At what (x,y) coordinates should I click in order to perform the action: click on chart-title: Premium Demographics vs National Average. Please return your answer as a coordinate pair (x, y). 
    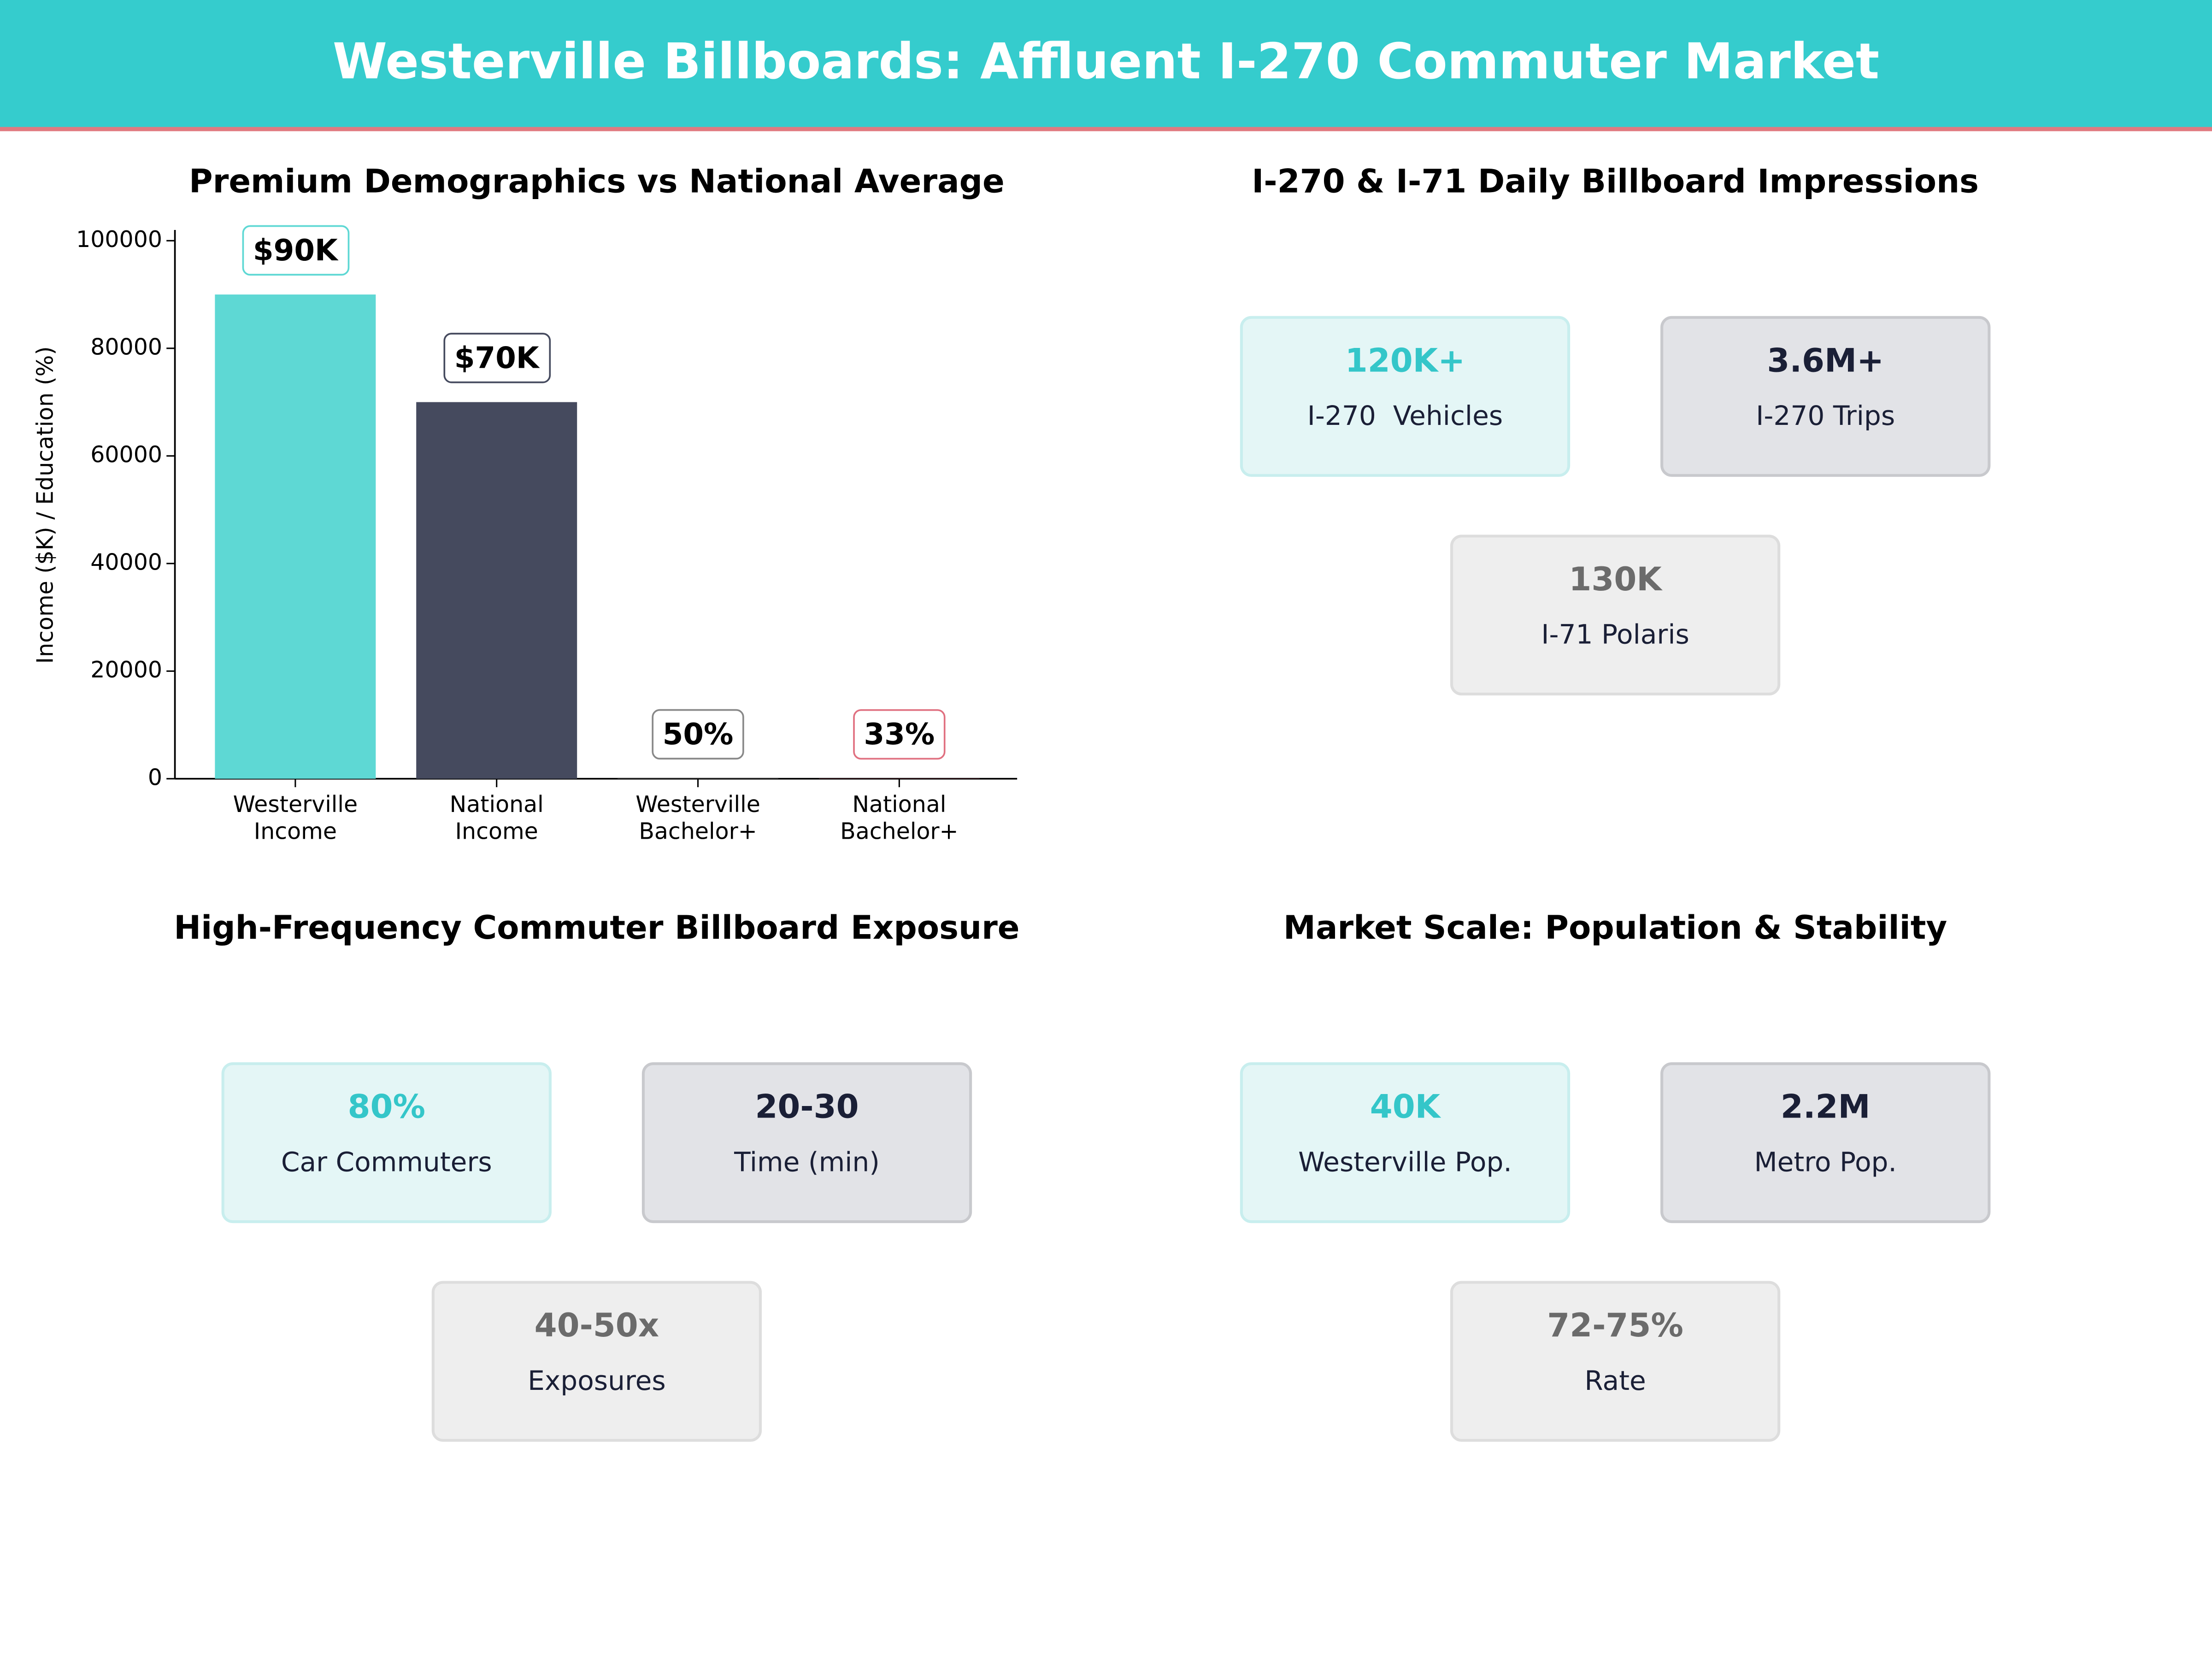
    Looking at the image, I should click on (597, 181).